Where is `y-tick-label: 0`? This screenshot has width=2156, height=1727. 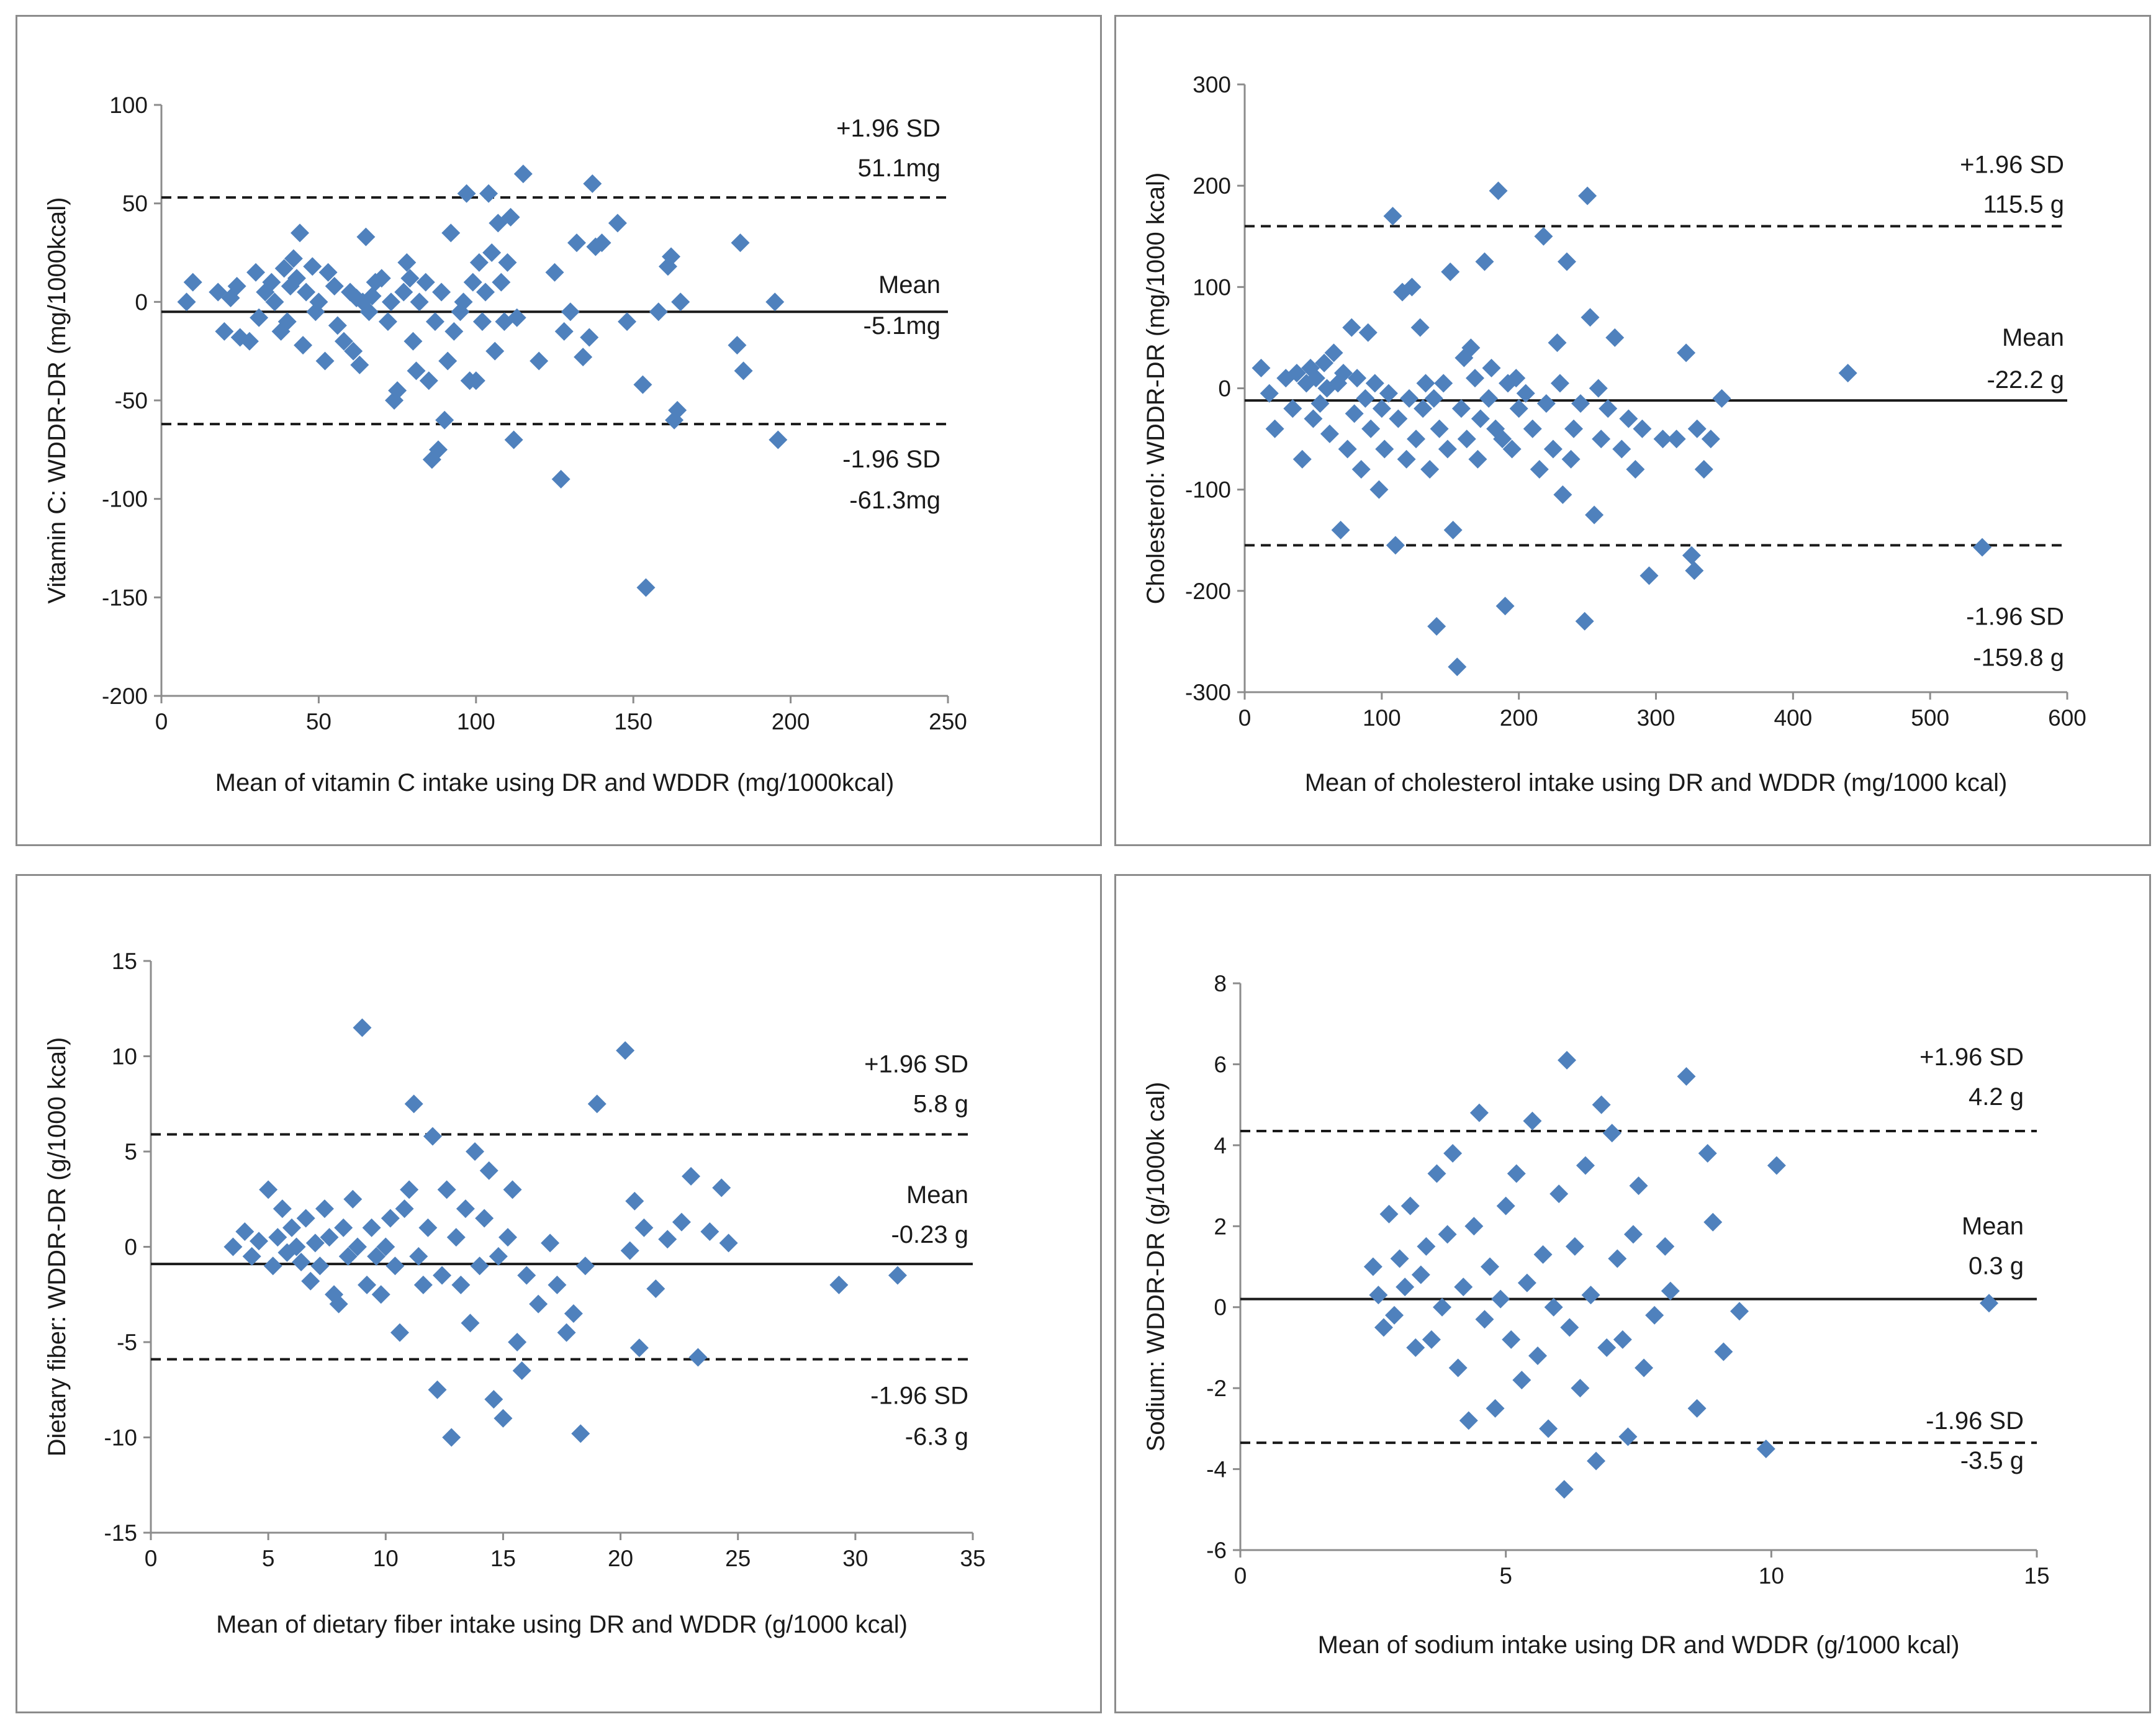
y-tick-label: 0 is located at coordinates (141, 302).